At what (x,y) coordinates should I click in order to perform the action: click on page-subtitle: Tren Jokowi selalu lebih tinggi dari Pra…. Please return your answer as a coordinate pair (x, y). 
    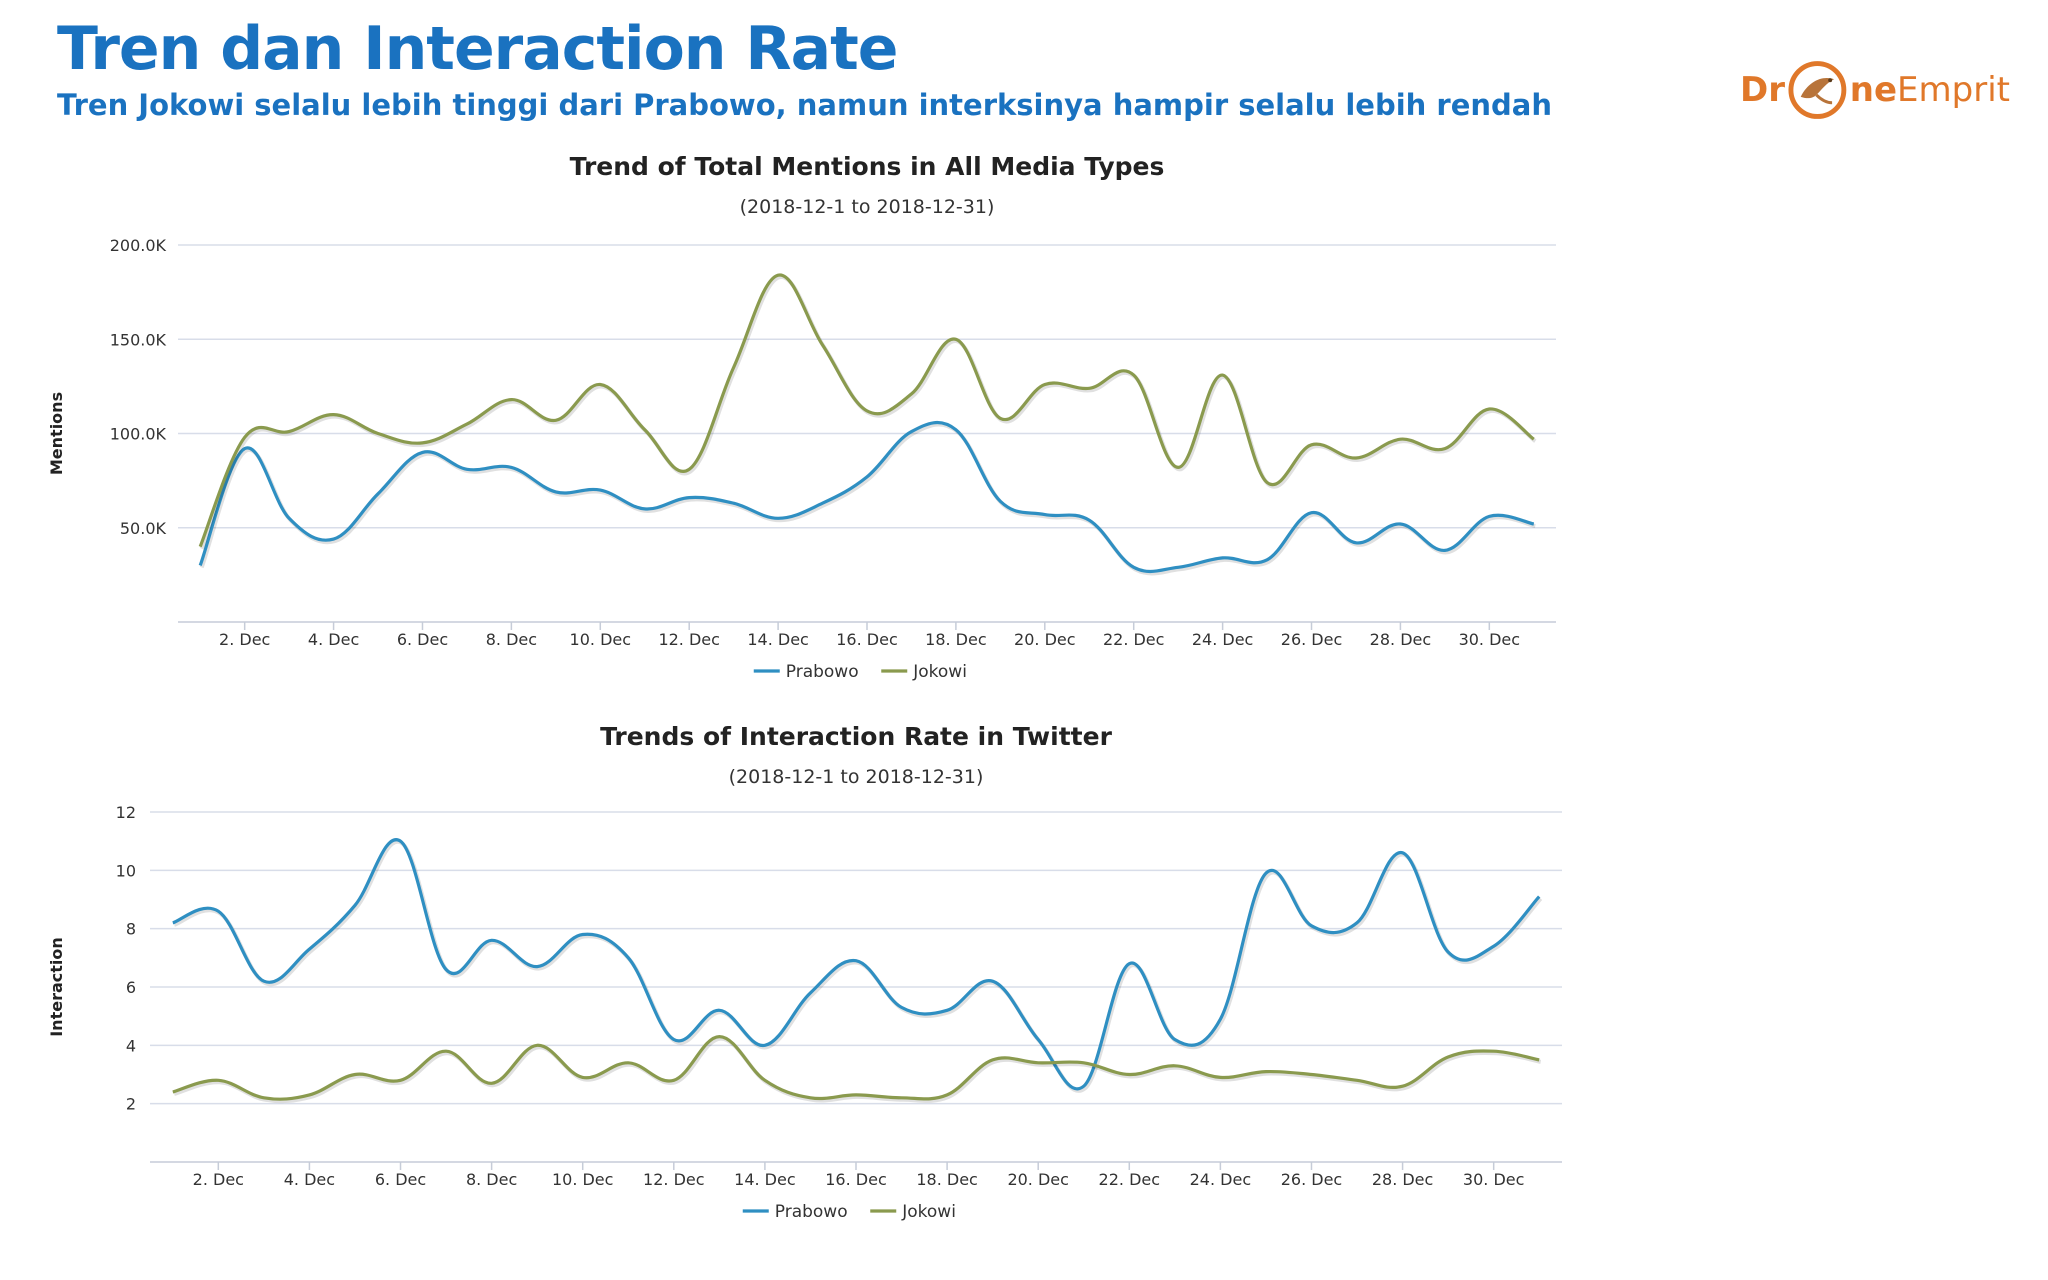
    Looking at the image, I should click on (804, 105).